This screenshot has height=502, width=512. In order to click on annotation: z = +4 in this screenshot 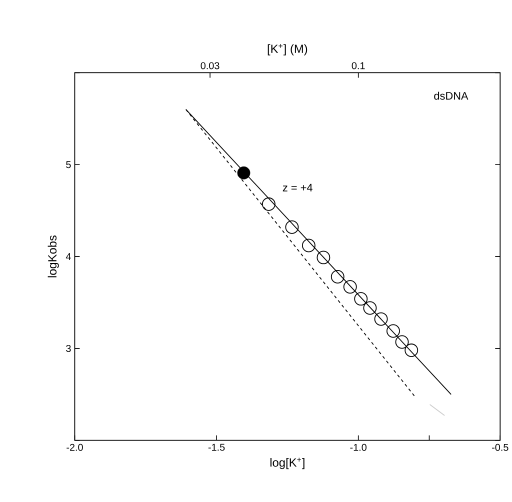, I will do `click(297, 188)`.